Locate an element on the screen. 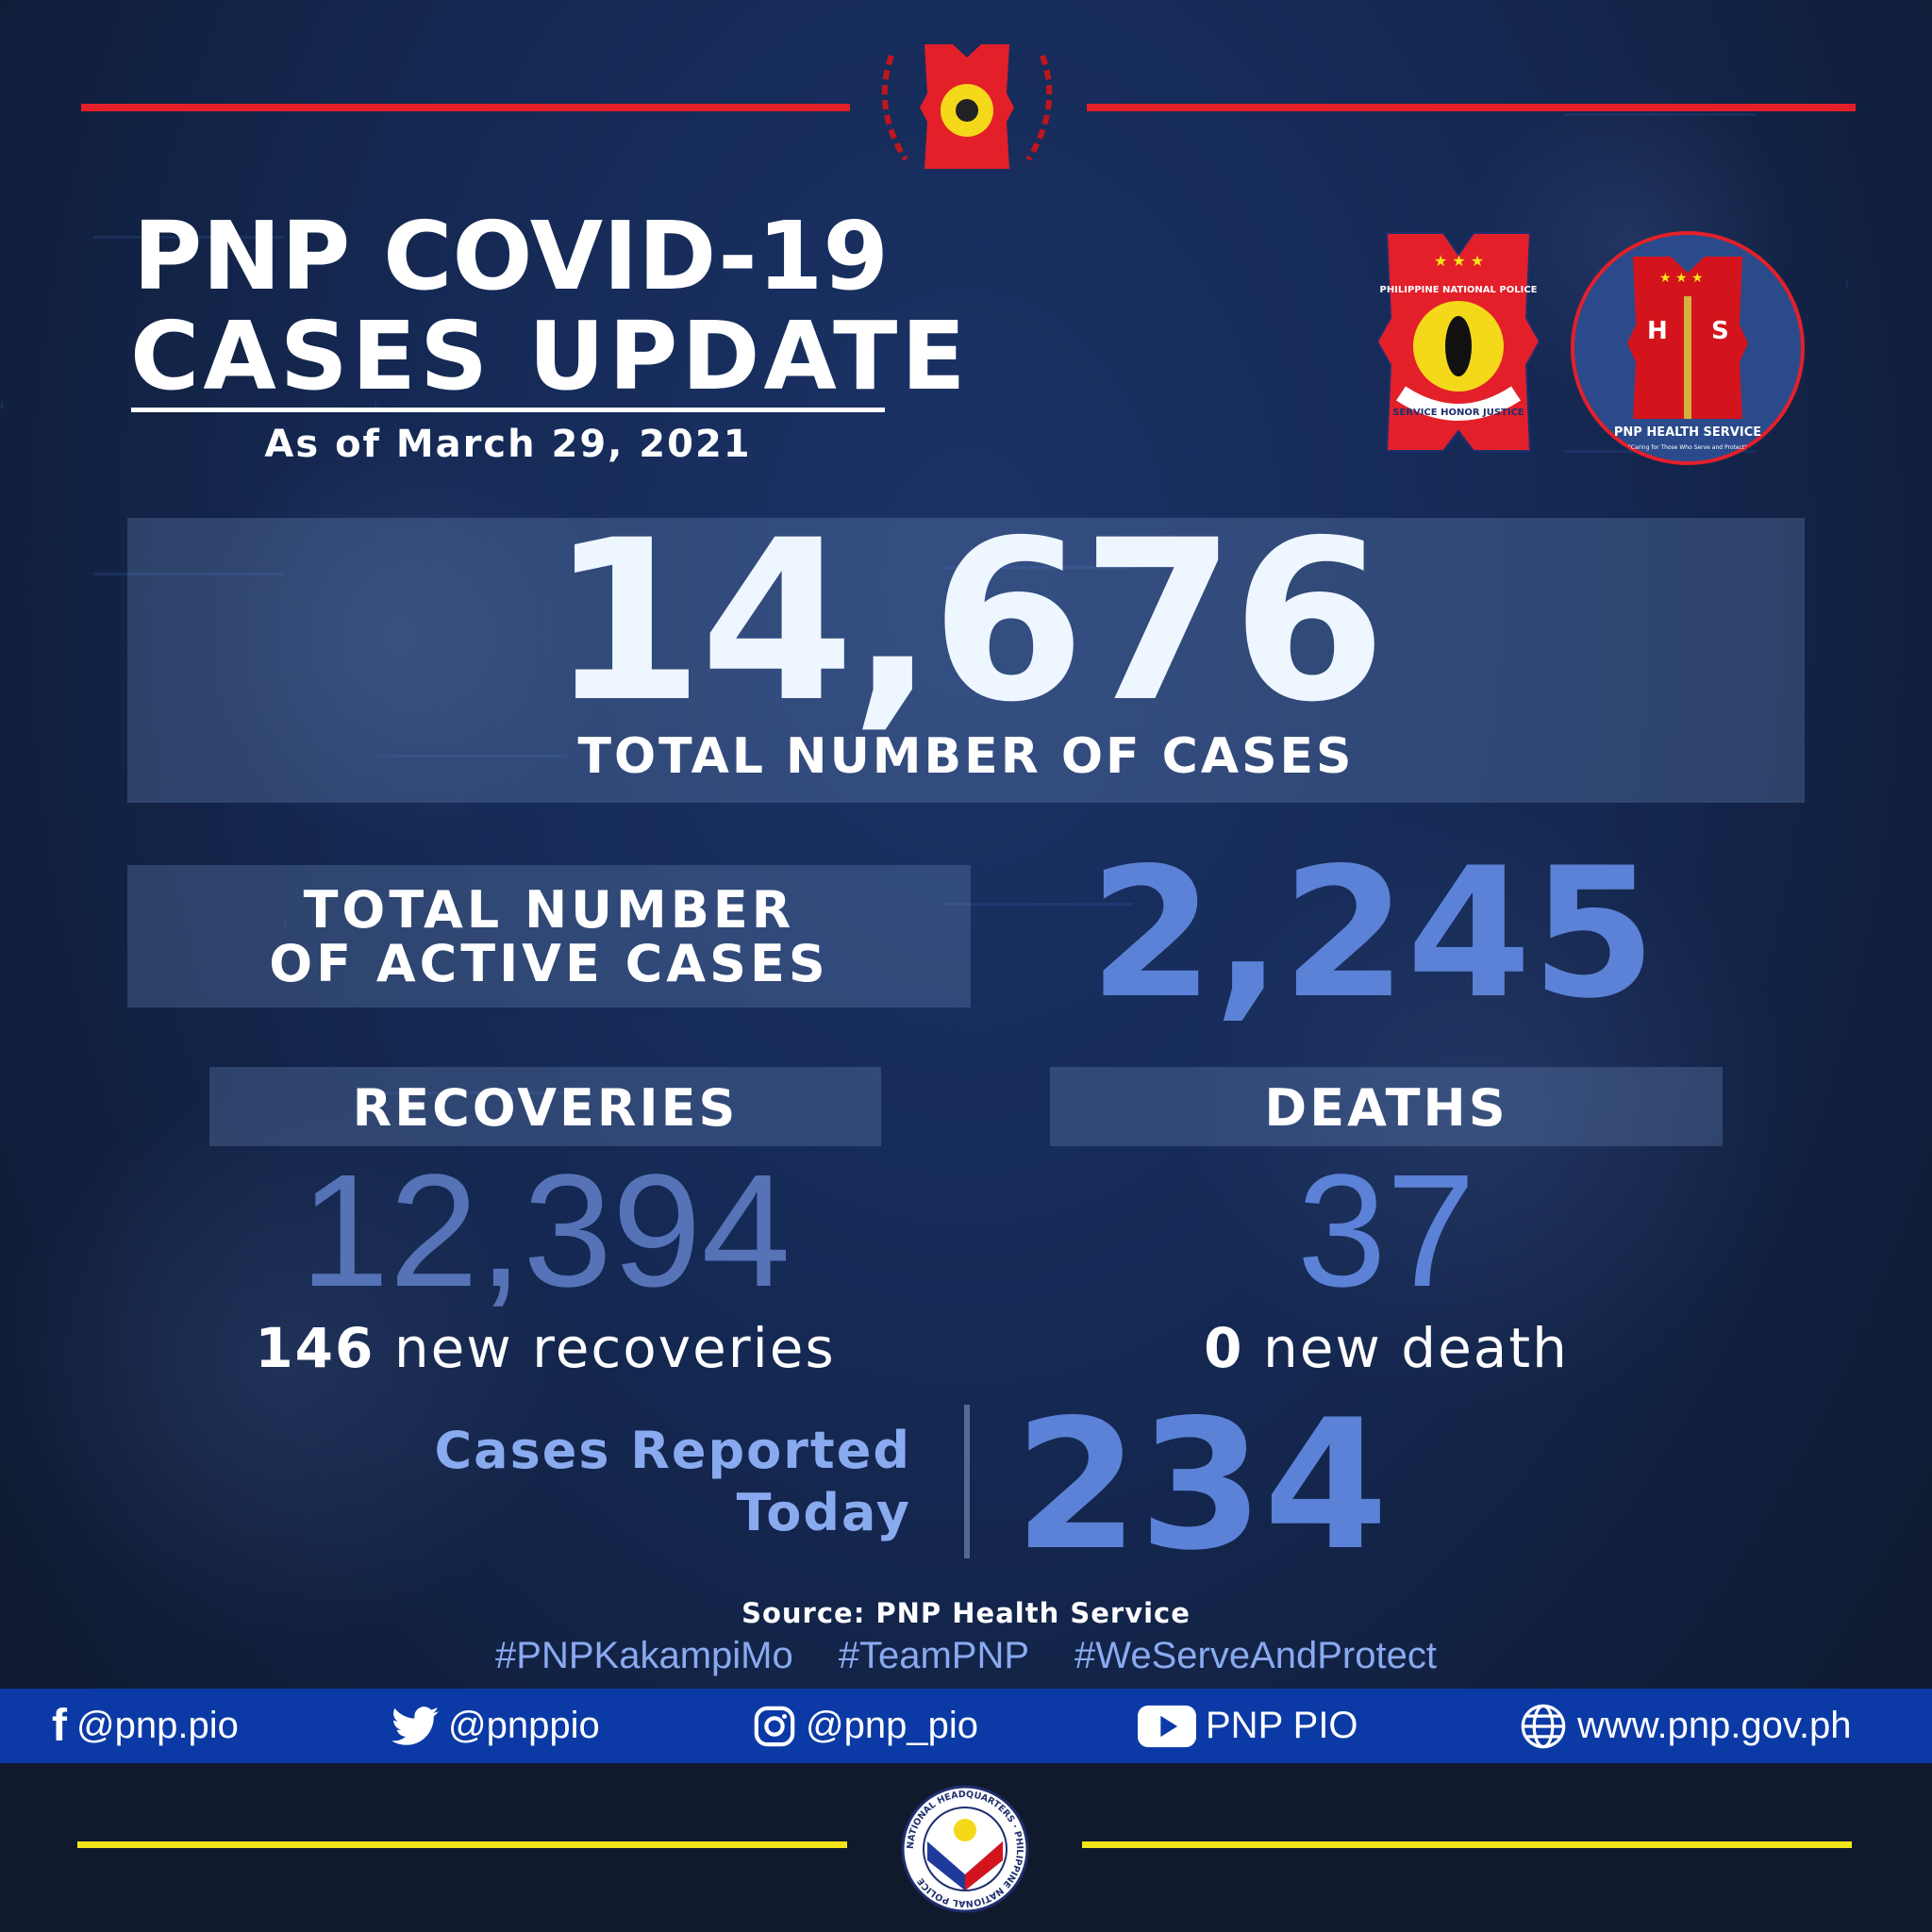 This screenshot has width=1932, height=1932. hashtag: #WeServeAndProtect is located at coordinates (1255, 1655).